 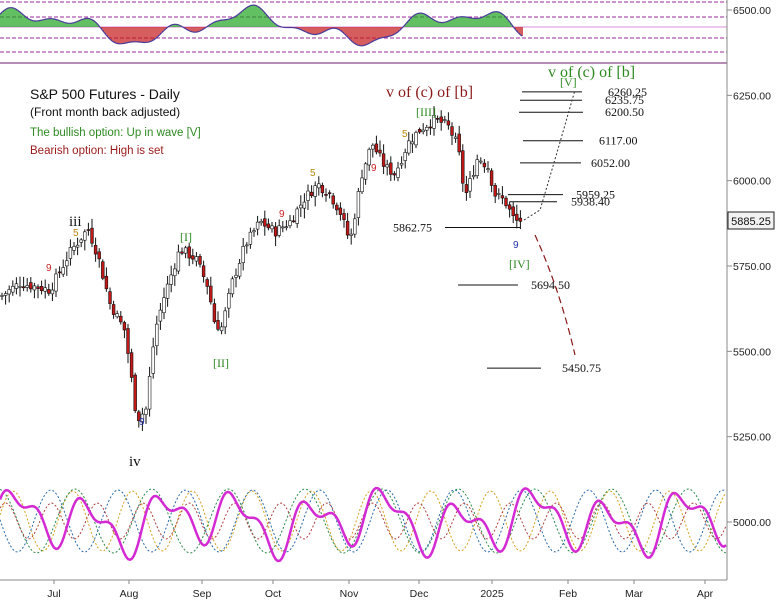 What do you see at coordinates (634, 594) in the screenshot?
I see `time-tick-label: Mar` at bounding box center [634, 594].